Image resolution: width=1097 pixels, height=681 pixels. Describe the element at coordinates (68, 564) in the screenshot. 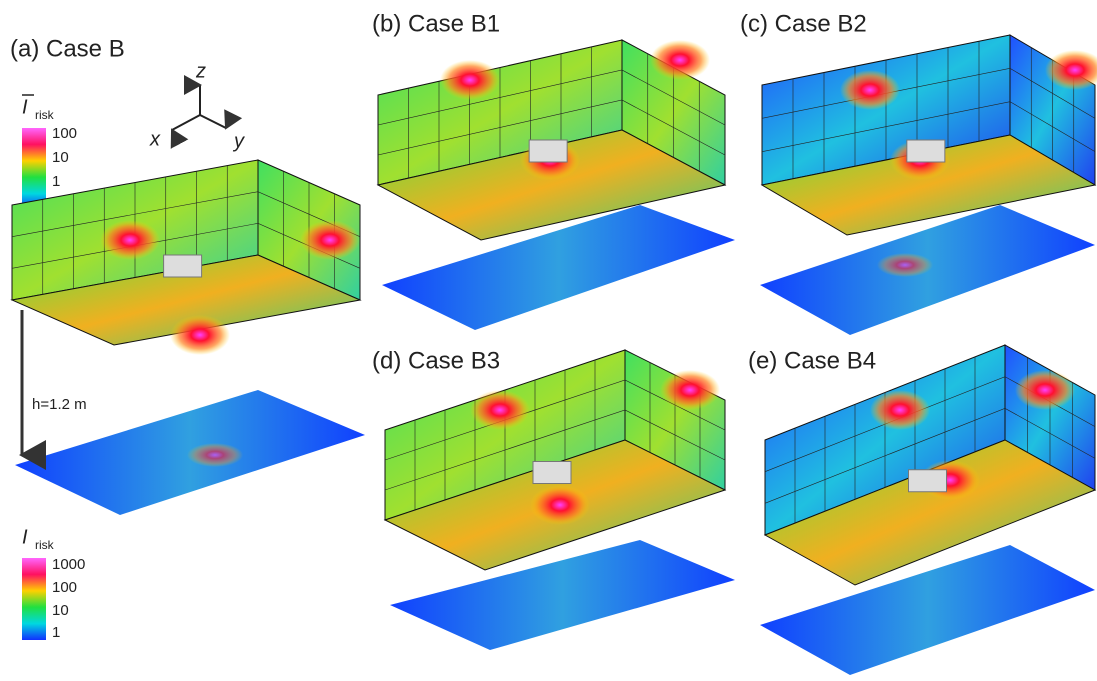

I see `colorbar-tick: 1000` at that location.